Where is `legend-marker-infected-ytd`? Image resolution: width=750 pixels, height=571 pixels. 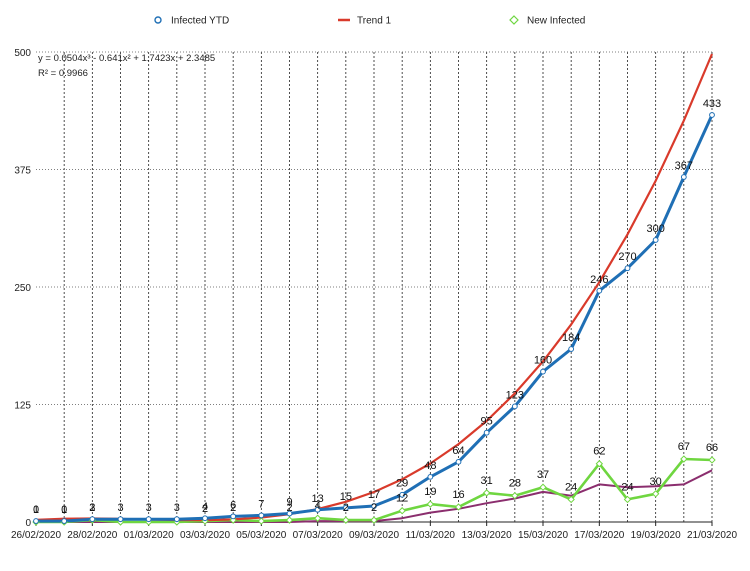 legend-marker-infected-ytd is located at coordinates (158, 20).